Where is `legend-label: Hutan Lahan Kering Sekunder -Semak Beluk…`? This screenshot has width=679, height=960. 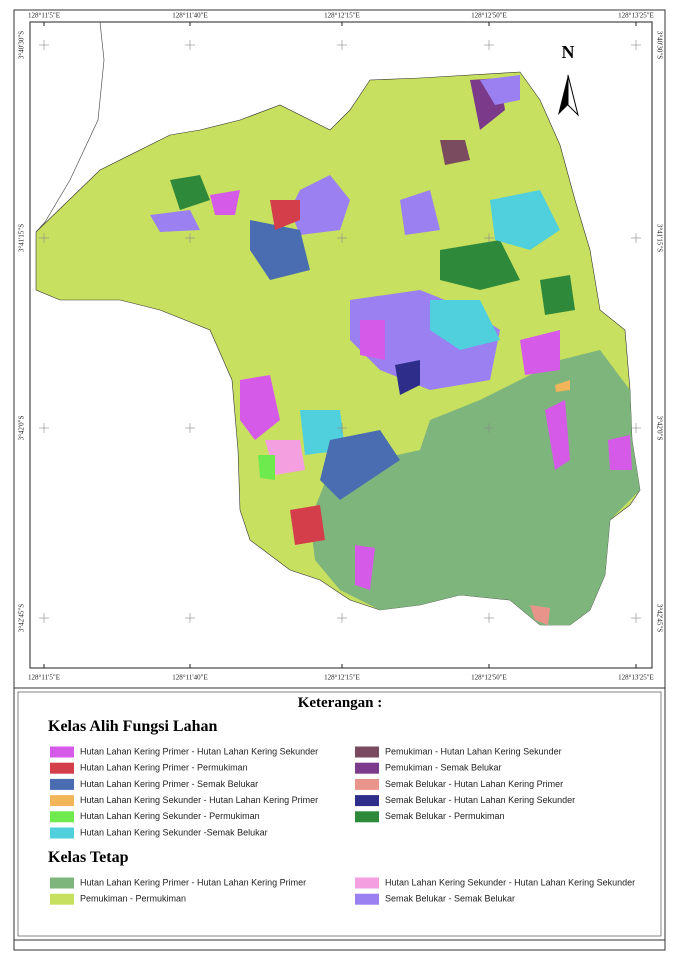
legend-label: Hutan Lahan Kering Sekunder -Semak Beluk… is located at coordinates (174, 832).